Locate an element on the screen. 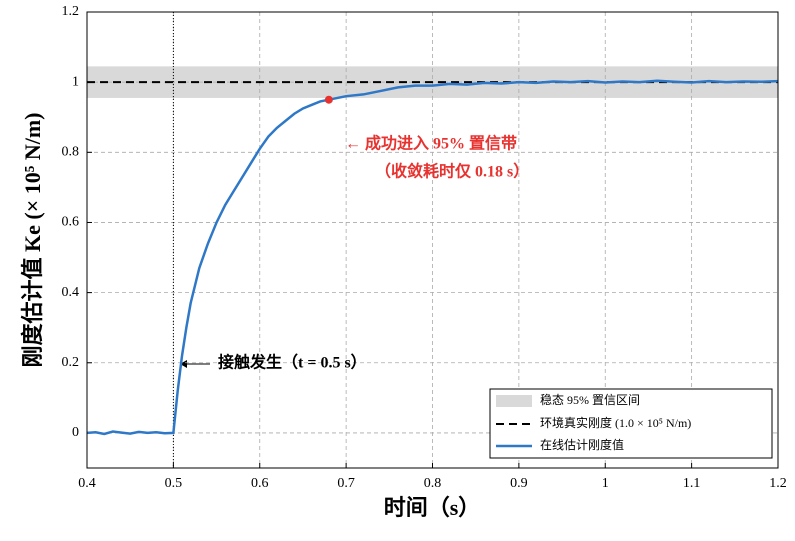 This screenshot has width=795, height=541. x-tick-label: 0.7 is located at coordinates (346, 483).